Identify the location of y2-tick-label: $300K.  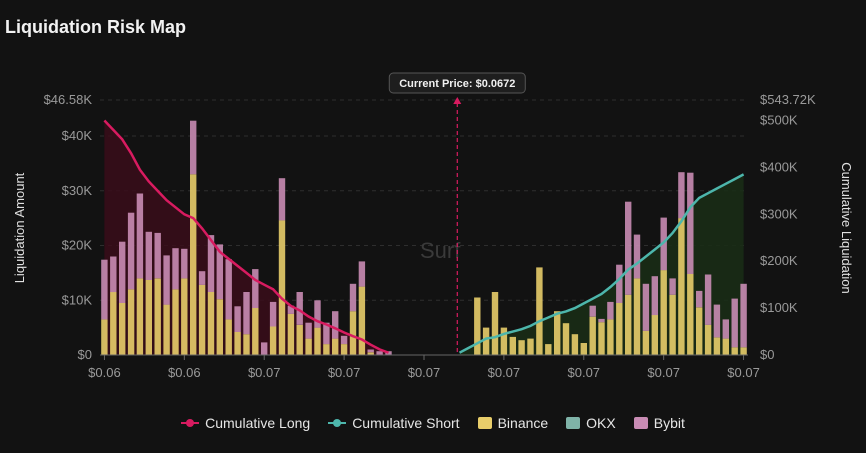
(779, 213).